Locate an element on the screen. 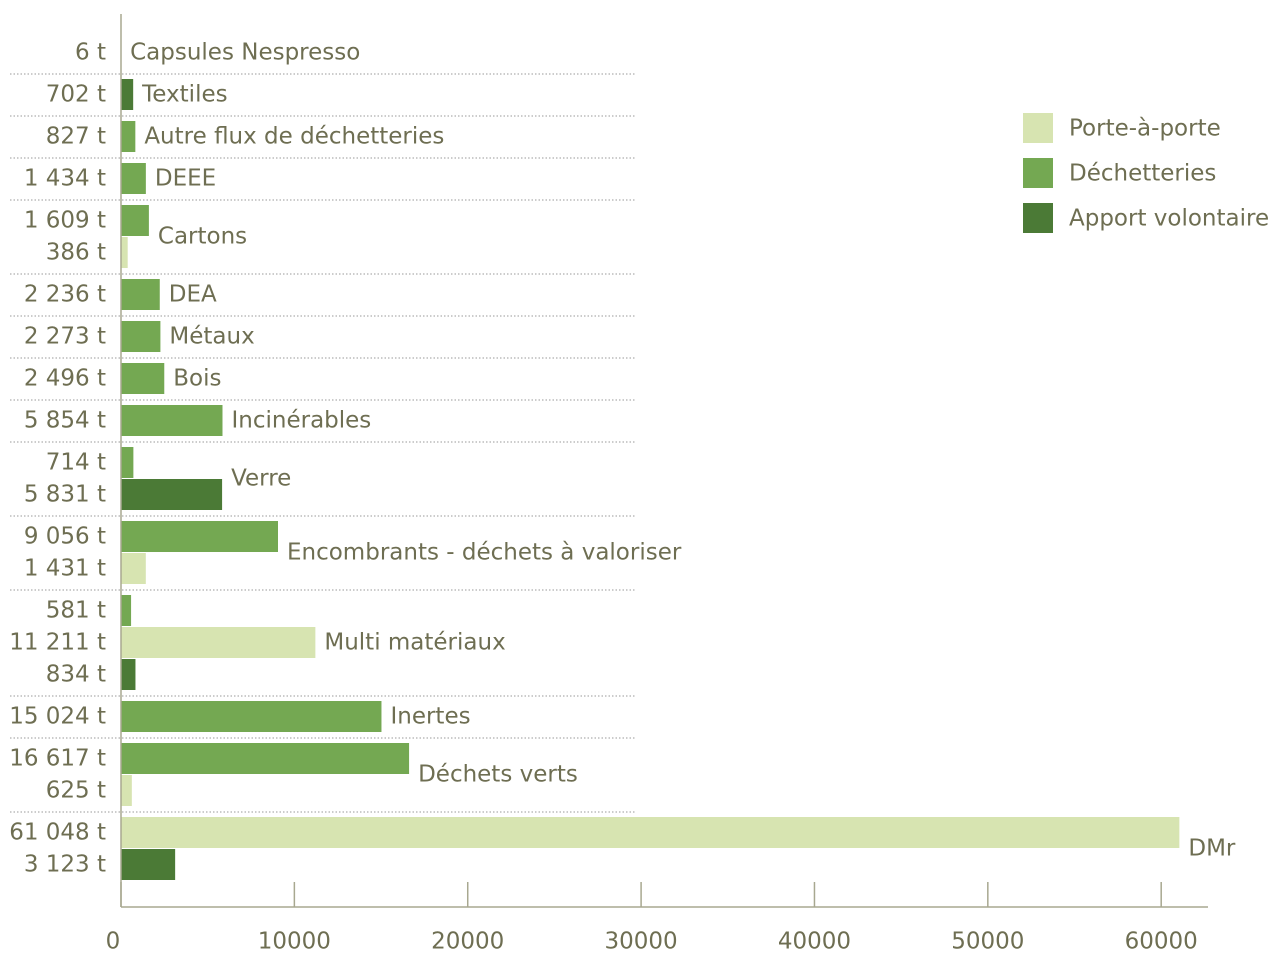 This screenshot has width=1273, height=958. category-label: Inertes is located at coordinates (430, 717).